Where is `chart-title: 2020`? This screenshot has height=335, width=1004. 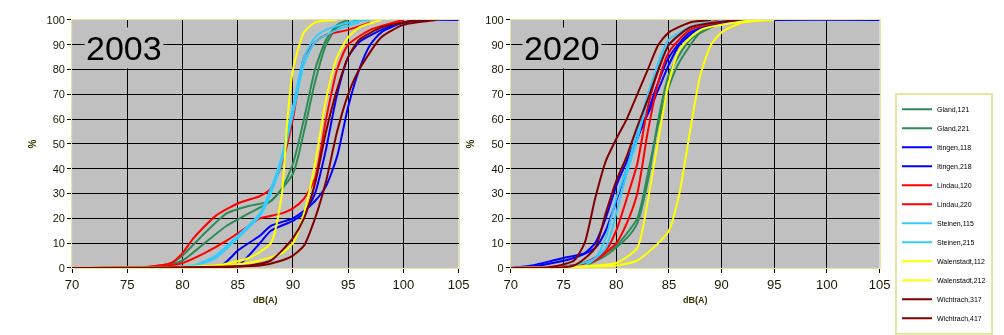 chart-title: 2020 is located at coordinates (562, 48).